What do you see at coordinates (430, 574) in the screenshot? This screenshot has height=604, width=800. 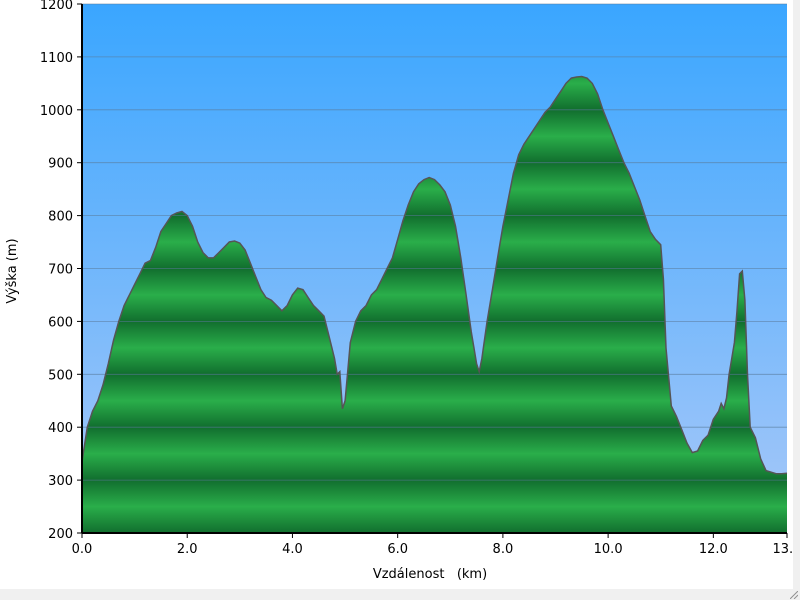 I see `x-axis-title: Vzdálenost (km)` at bounding box center [430, 574].